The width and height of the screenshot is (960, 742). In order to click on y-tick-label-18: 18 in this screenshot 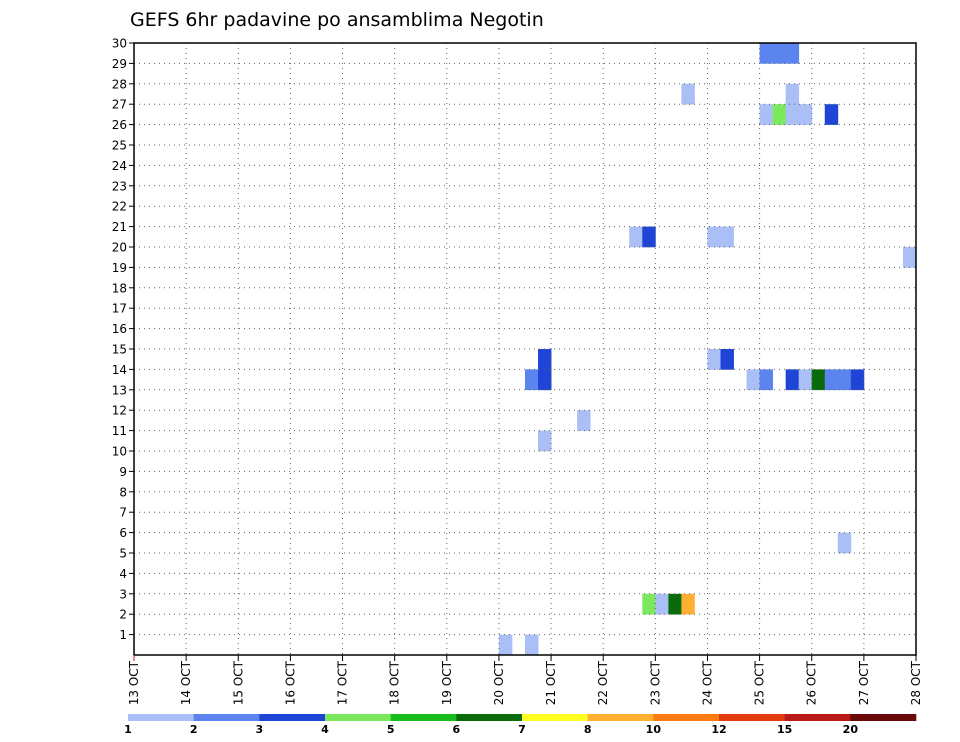, I will do `click(119, 288)`.